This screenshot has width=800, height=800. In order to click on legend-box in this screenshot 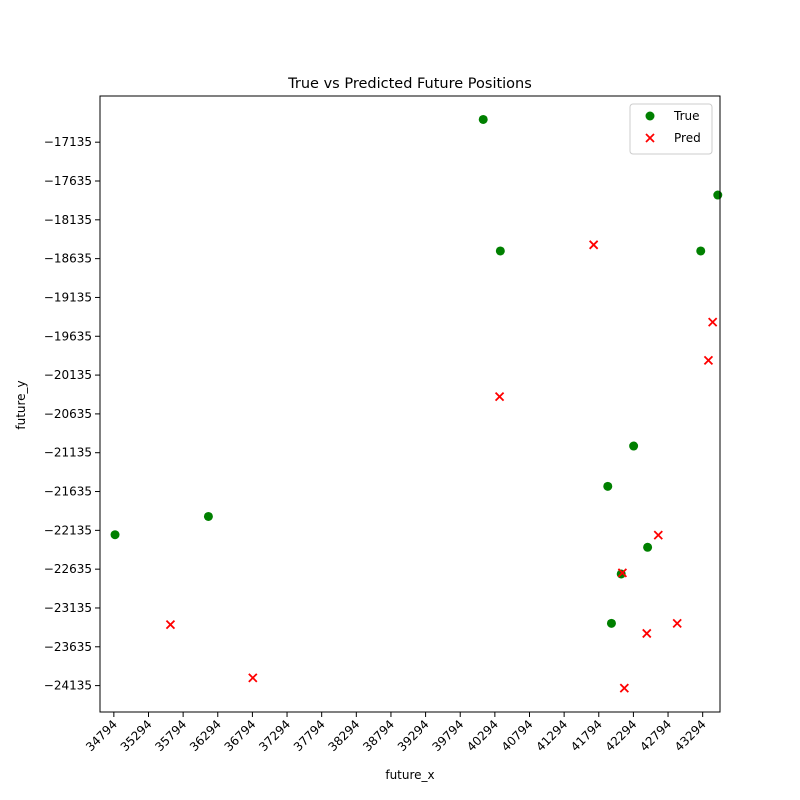, I will do `click(671, 129)`.